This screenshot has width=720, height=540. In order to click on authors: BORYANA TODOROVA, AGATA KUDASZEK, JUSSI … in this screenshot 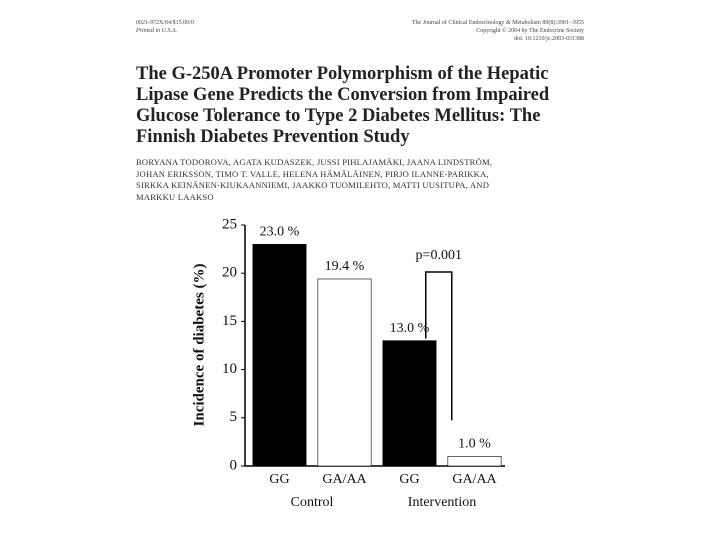, I will do `click(314, 180)`.